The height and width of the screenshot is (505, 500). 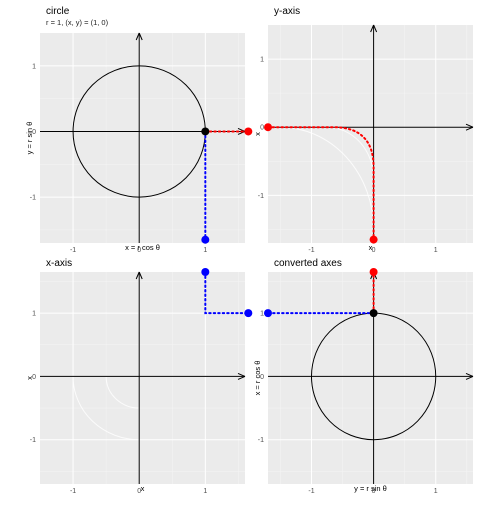 I want to click on x-axis-label: y = r sin θ, so click(x=370, y=488).